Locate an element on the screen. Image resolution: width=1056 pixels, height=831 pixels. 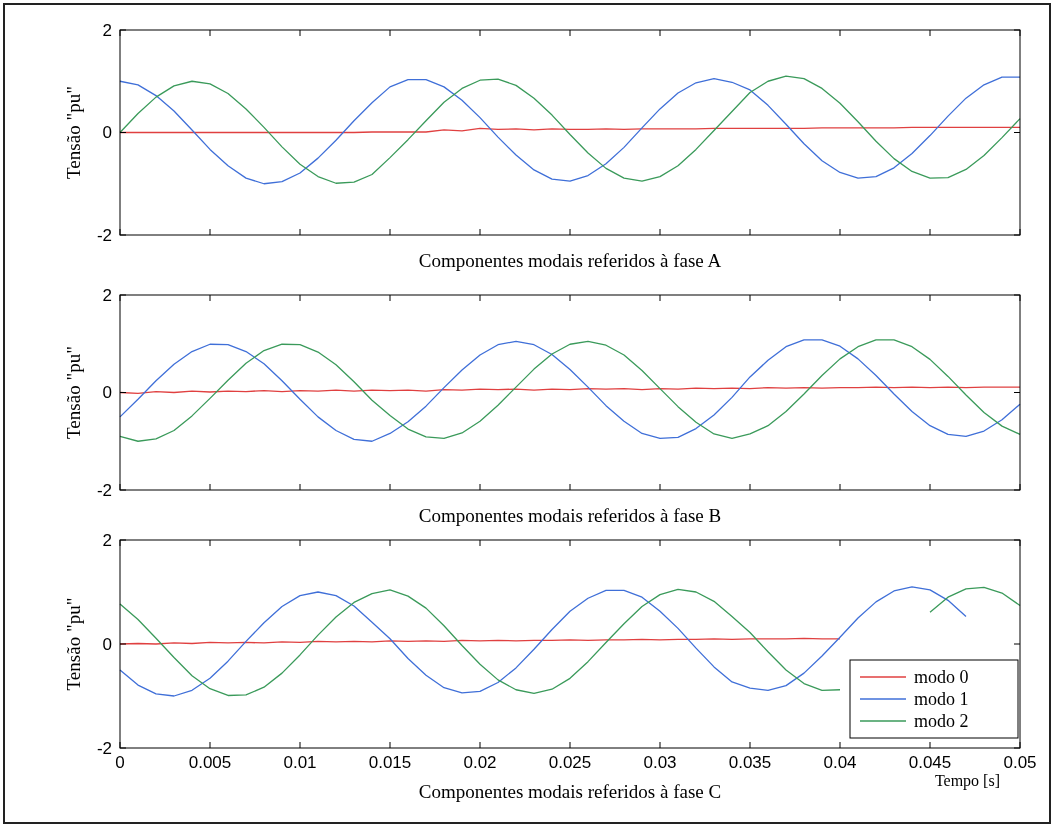
x-tick-label: 0.01 is located at coordinates (300, 762).